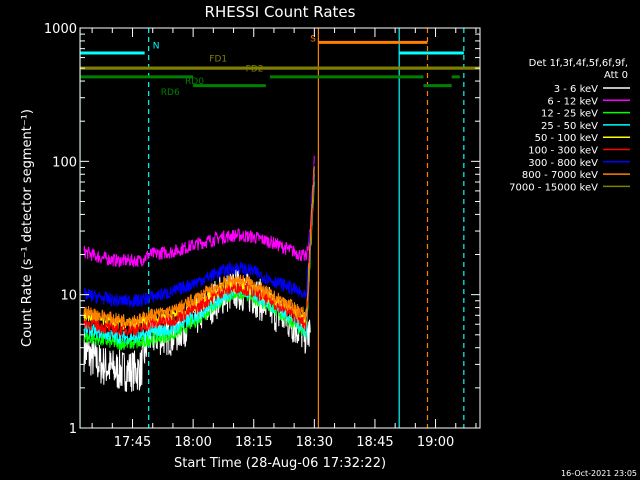 The width and height of the screenshot is (640, 480). Describe the element at coordinates (68, 296) in the screenshot. I see `y-tick-label-1: 10` at that location.